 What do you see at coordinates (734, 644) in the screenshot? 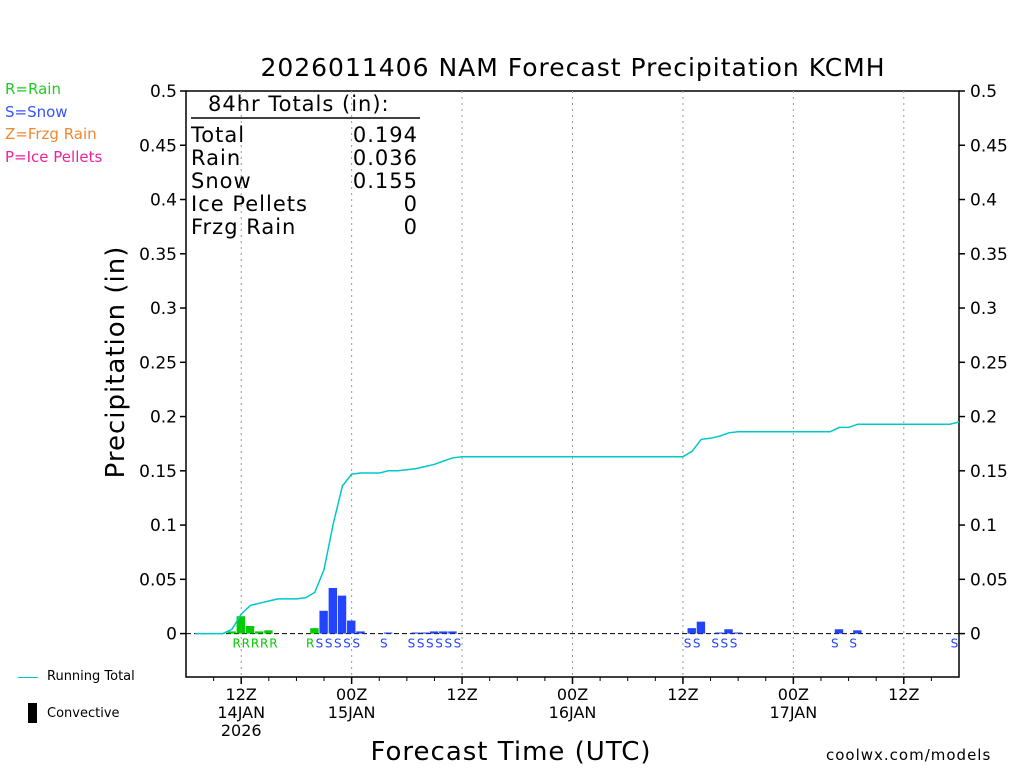
I see `type-label-snow-16: S` at bounding box center [734, 644].